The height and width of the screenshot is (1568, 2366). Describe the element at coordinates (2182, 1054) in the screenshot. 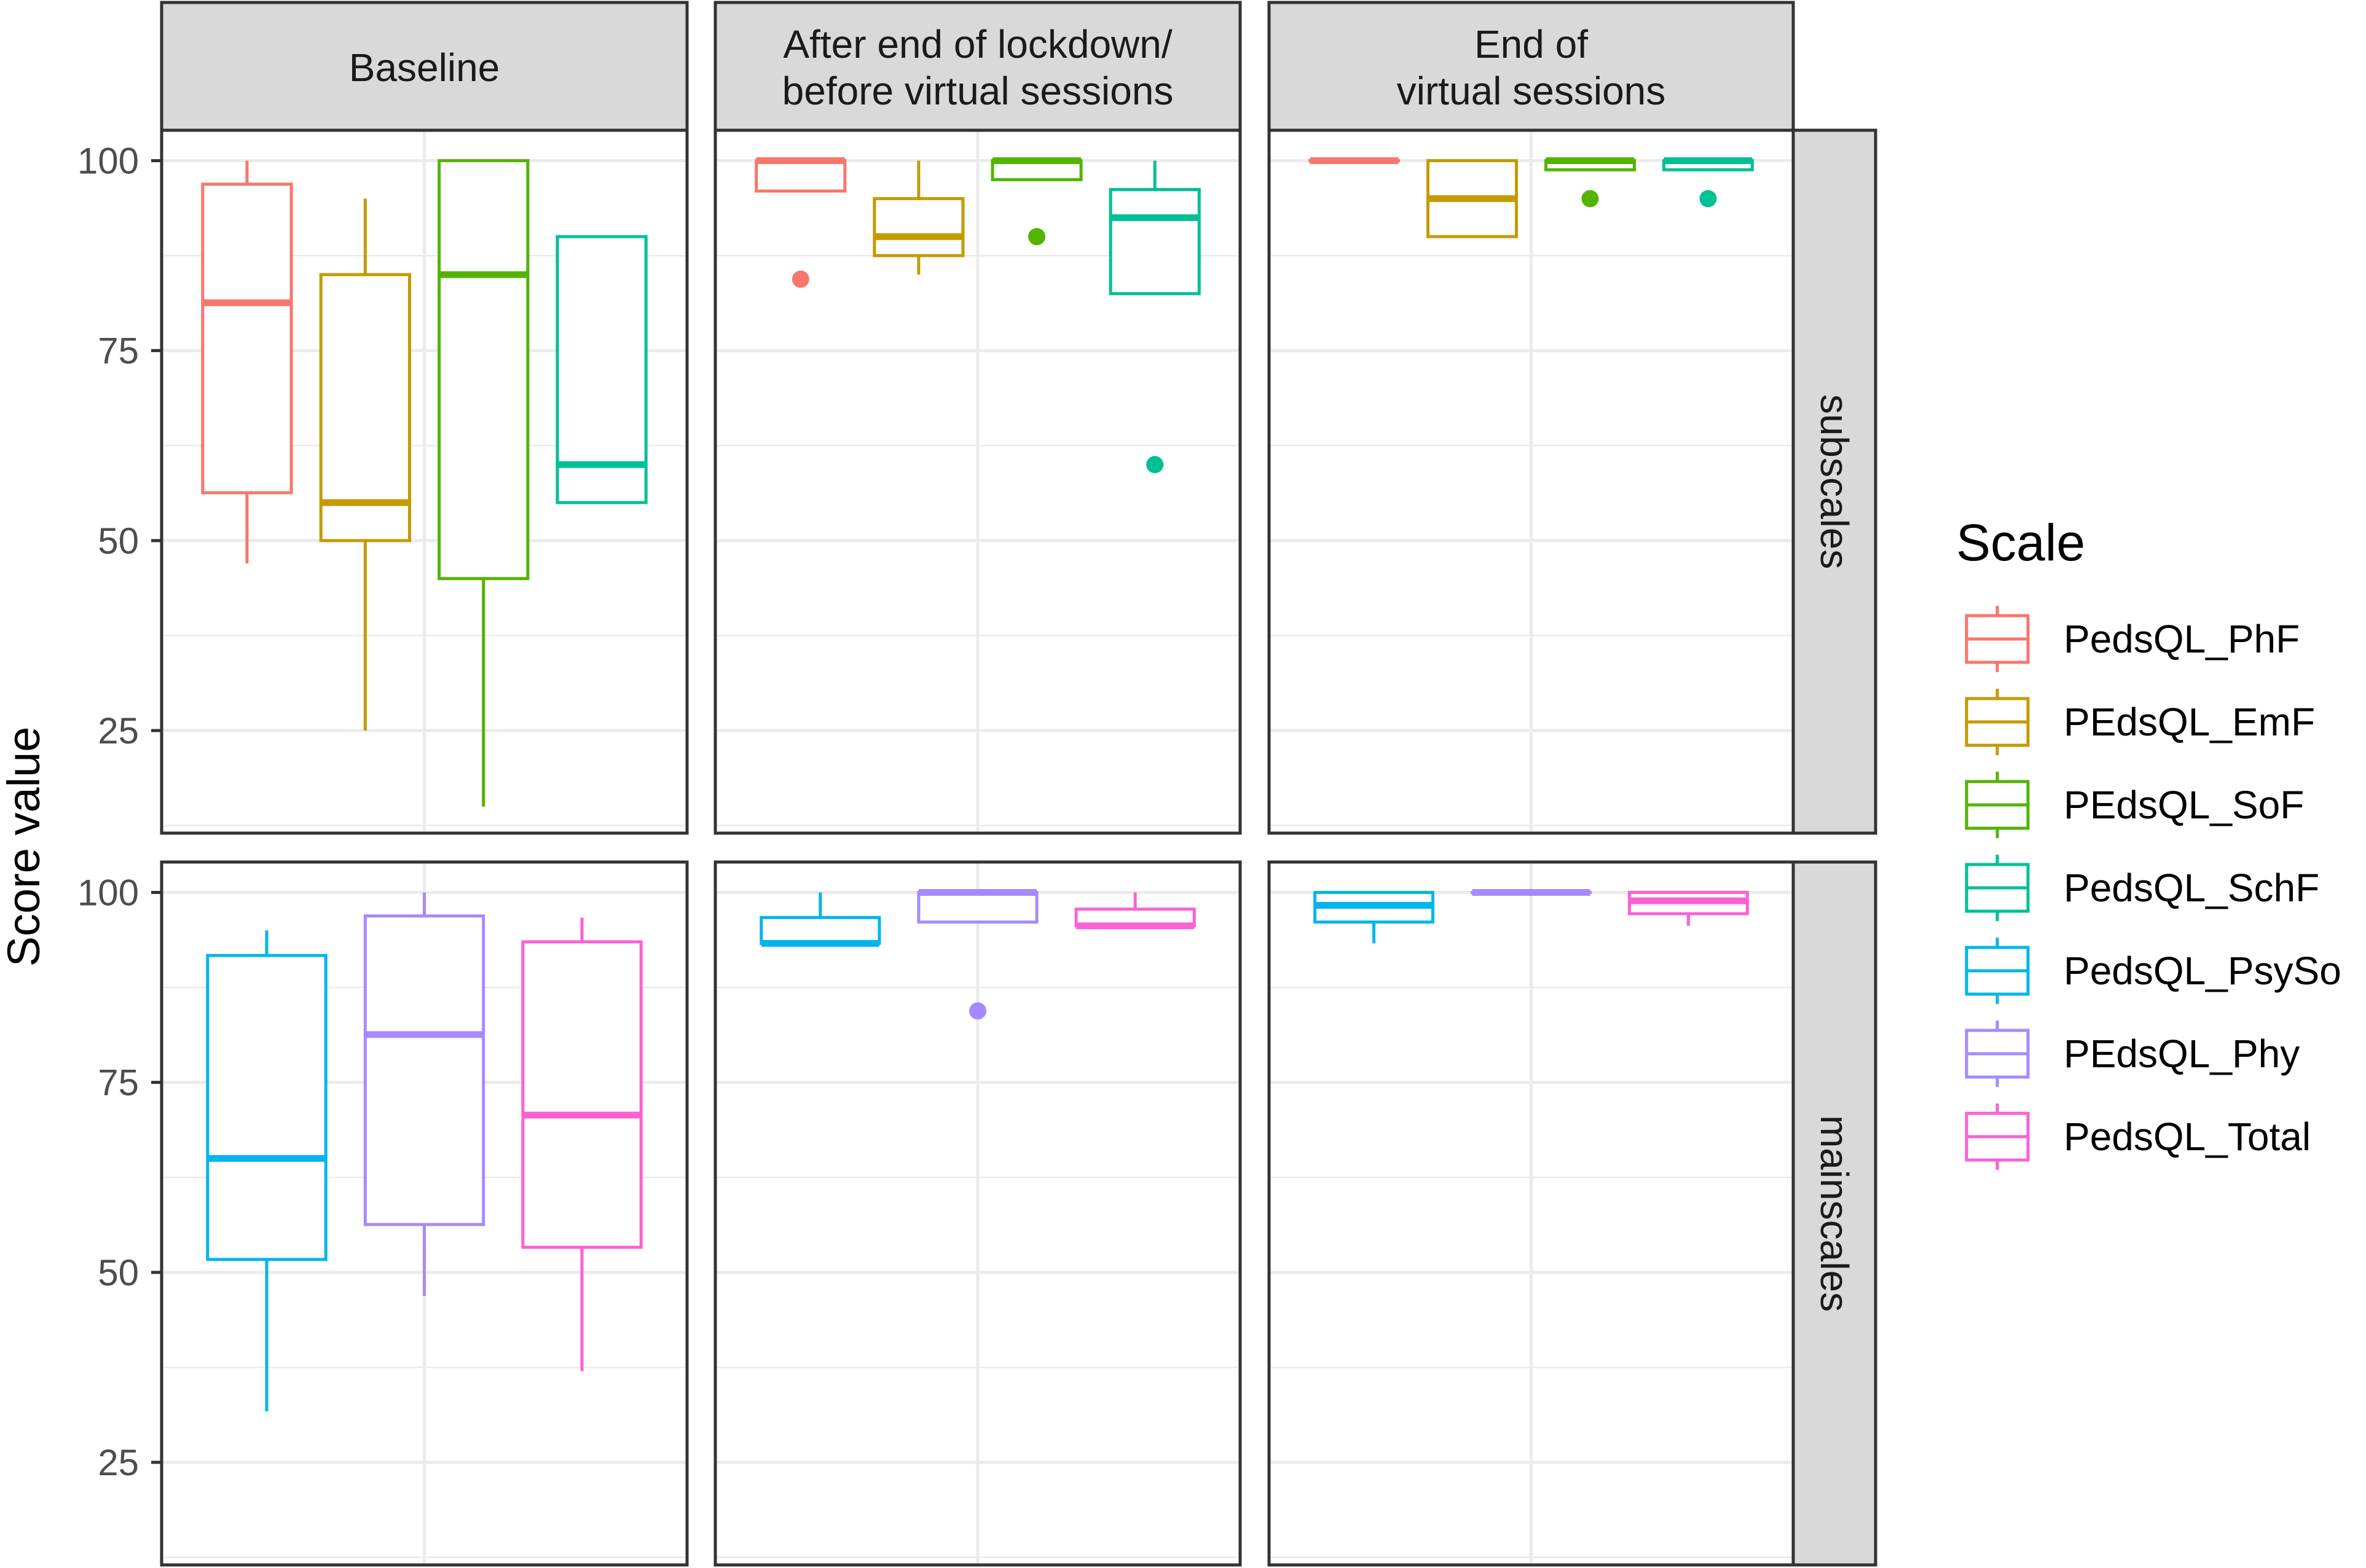

I see `legend-label: PEdsQL_Phy` at that location.